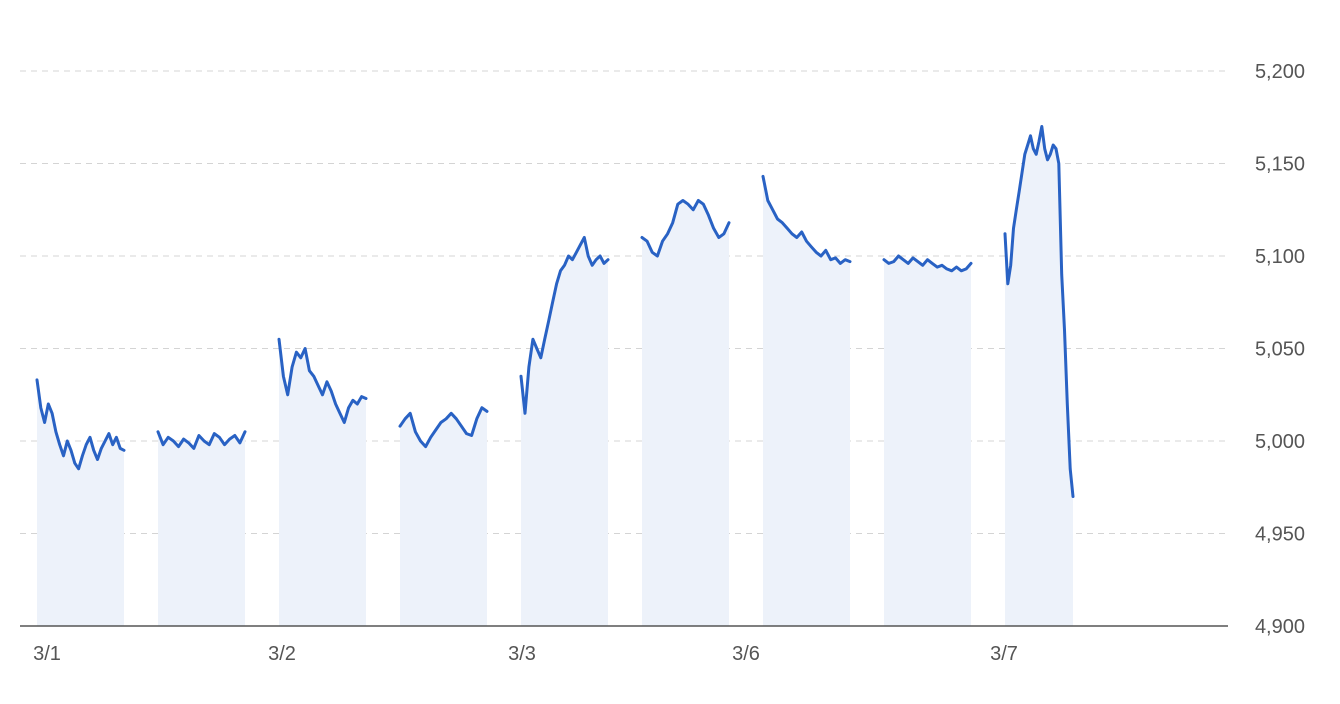 The height and width of the screenshot is (704, 1340). What do you see at coordinates (282, 654) in the screenshot?
I see `x-tick-label: 3/2` at bounding box center [282, 654].